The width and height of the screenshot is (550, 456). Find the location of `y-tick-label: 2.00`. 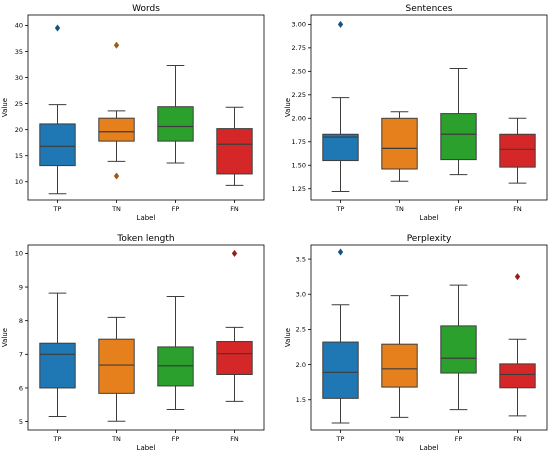

y-tick-label: 2.00 is located at coordinates (299, 119).